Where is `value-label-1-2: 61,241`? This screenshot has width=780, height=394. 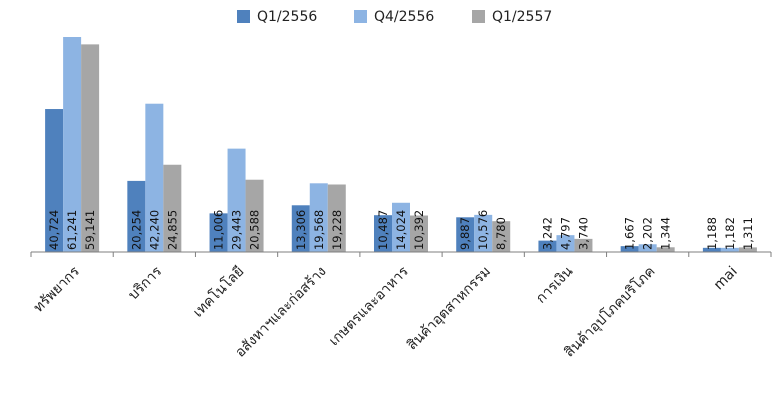 value-label-1-2: 61,241 is located at coordinates (72, 230).